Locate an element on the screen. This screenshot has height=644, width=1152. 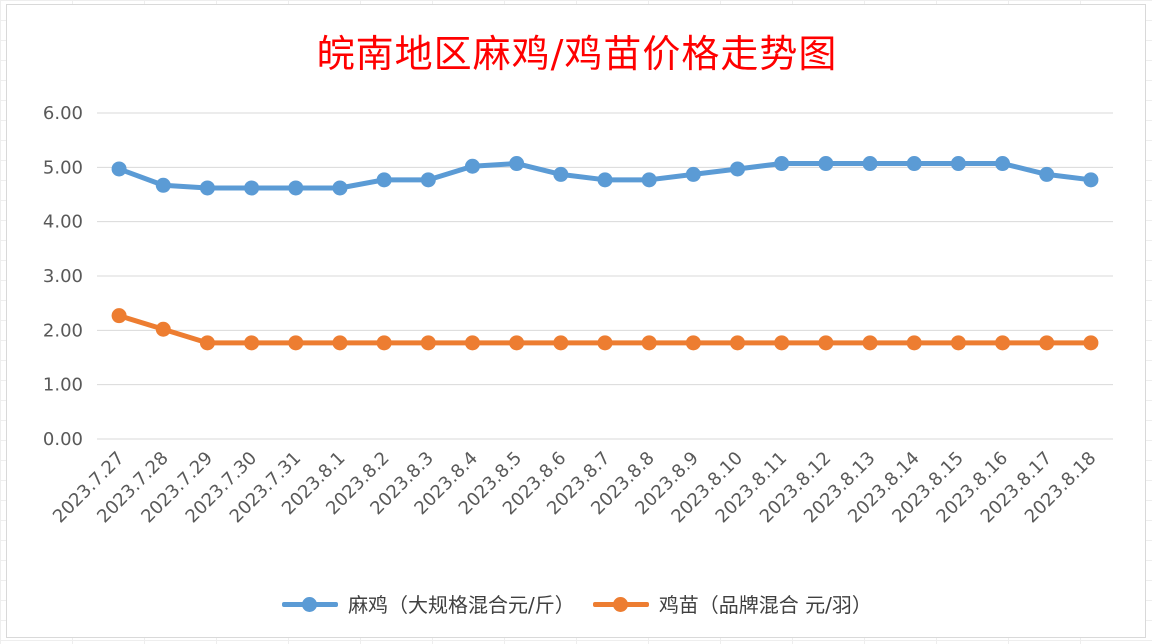
y-tick-label: 2.00 is located at coordinates (63, 330).